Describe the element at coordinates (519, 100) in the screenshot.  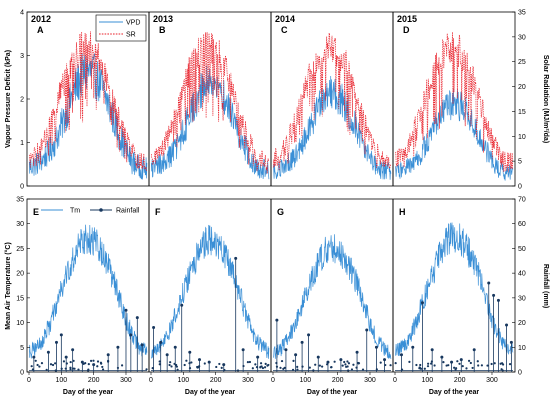
I see `top-right-axis: 0 5 10 15 20 25 30 35` at that location.